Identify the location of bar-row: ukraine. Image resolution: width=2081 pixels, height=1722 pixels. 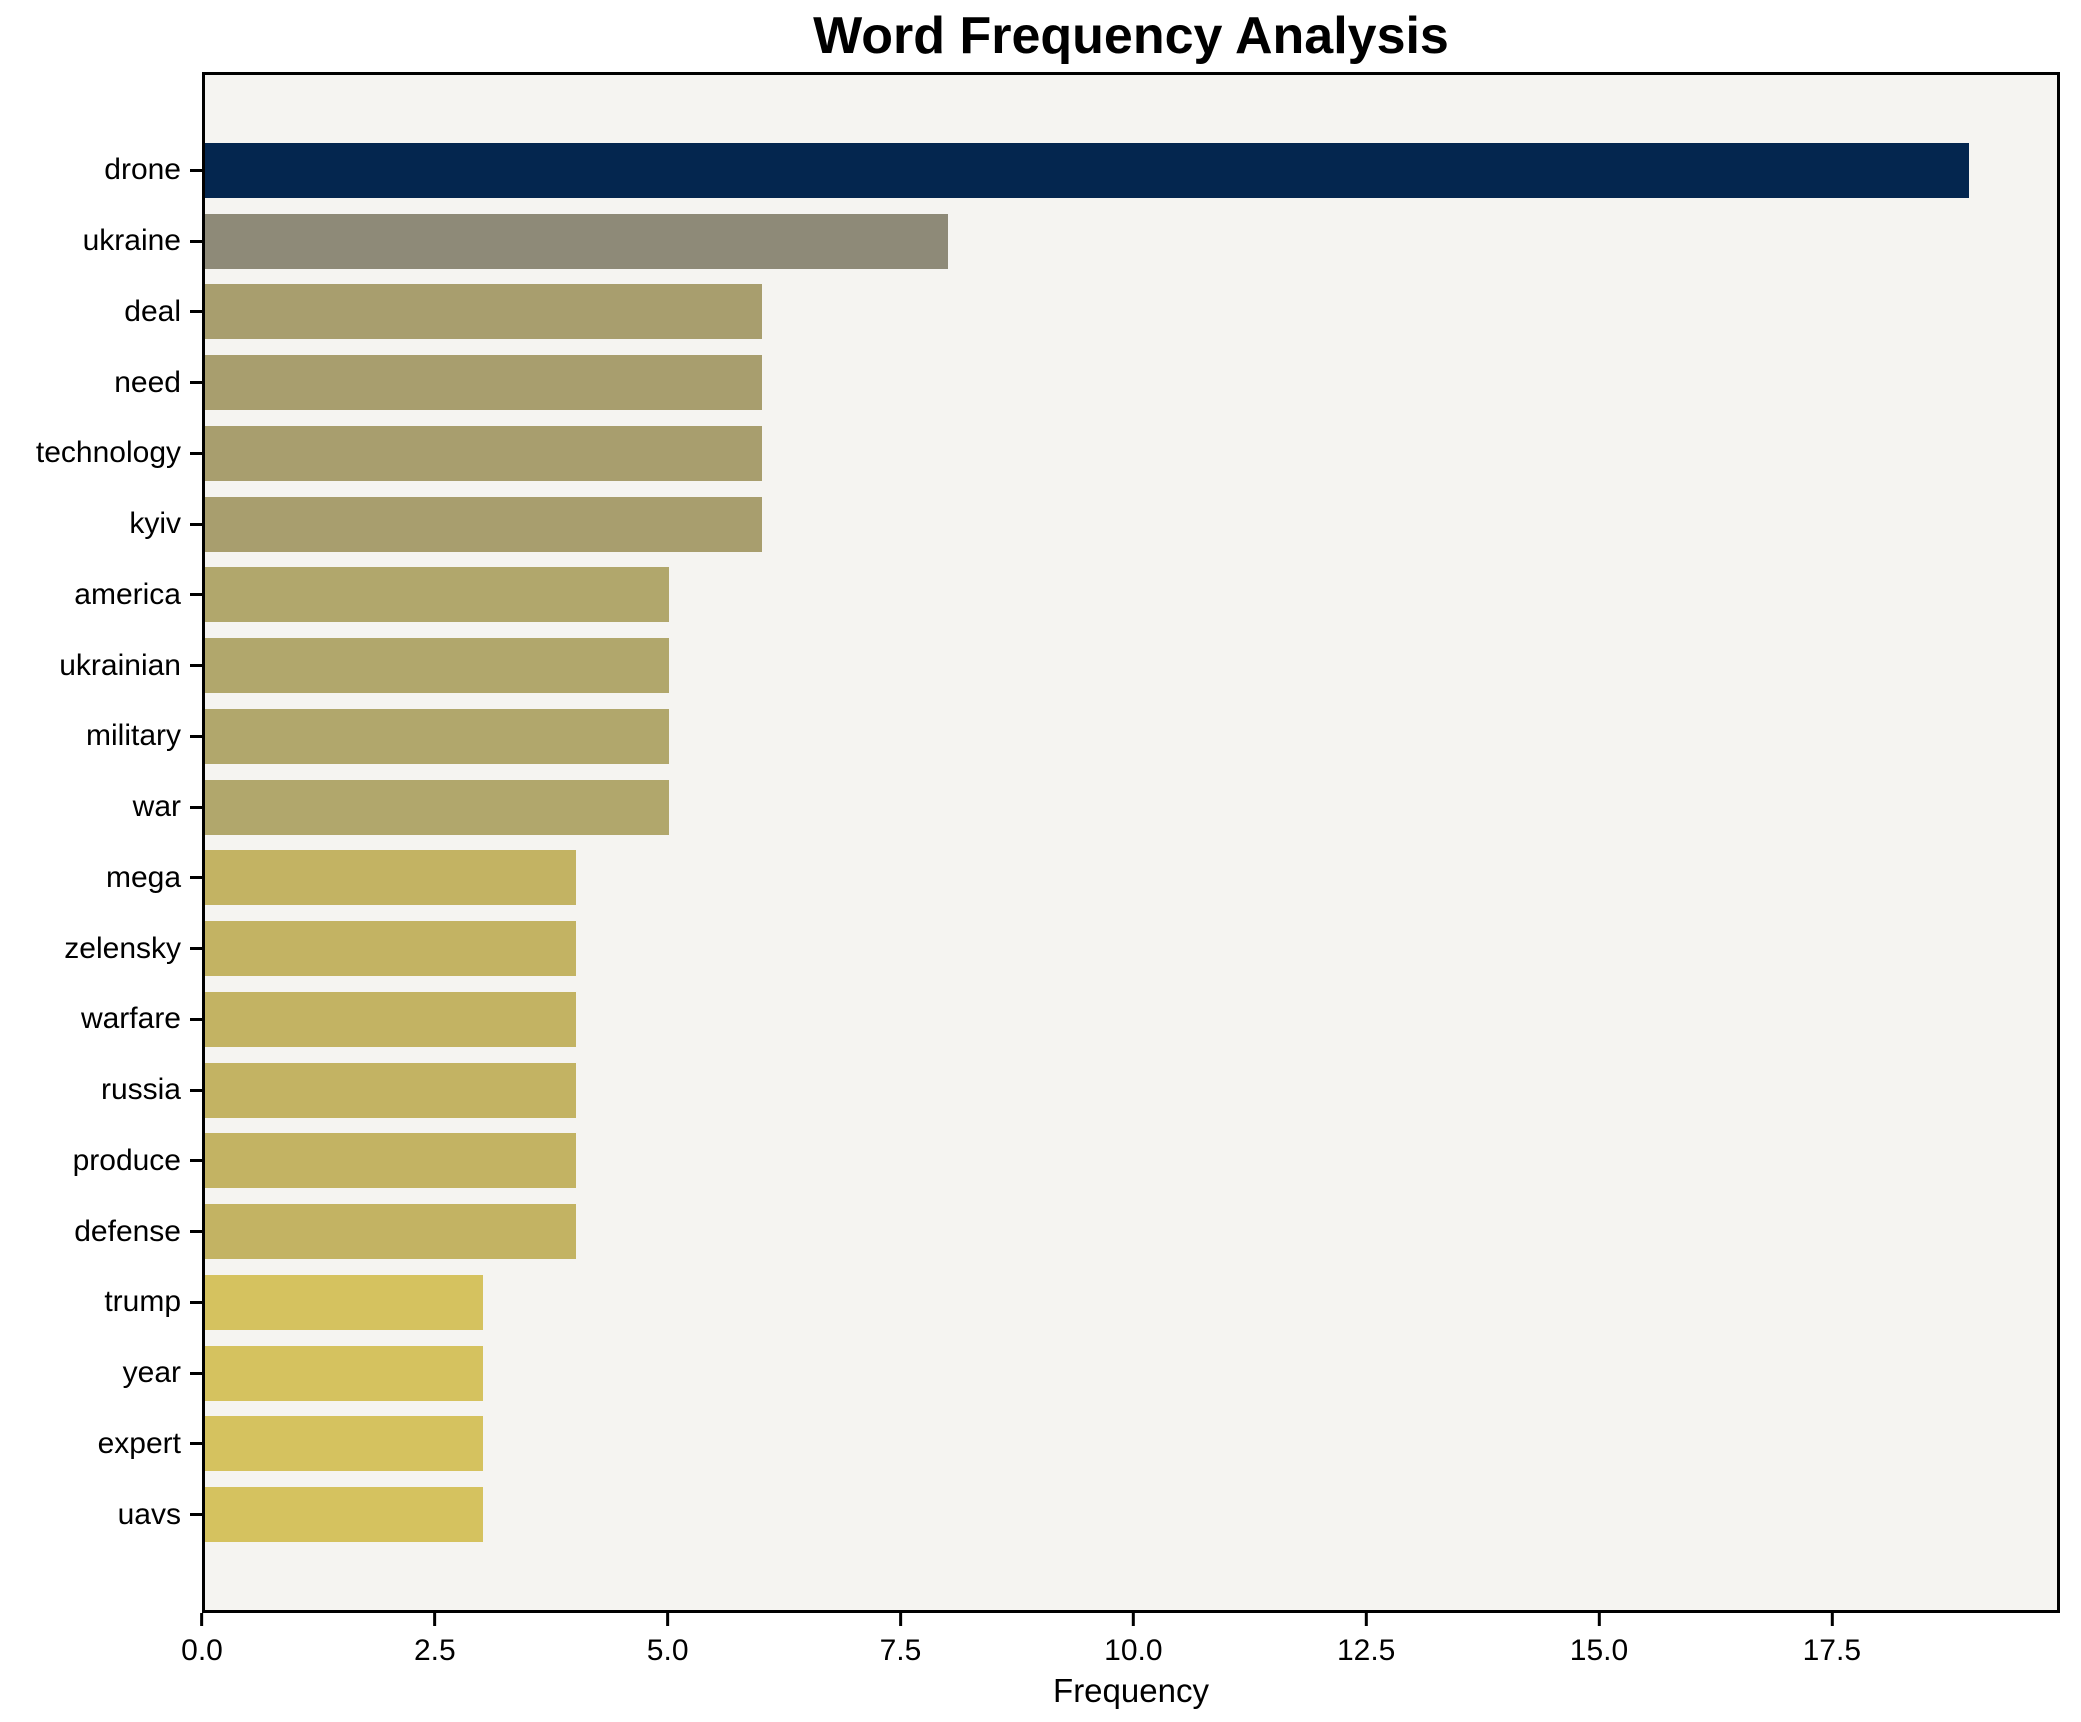
(1070, 241).